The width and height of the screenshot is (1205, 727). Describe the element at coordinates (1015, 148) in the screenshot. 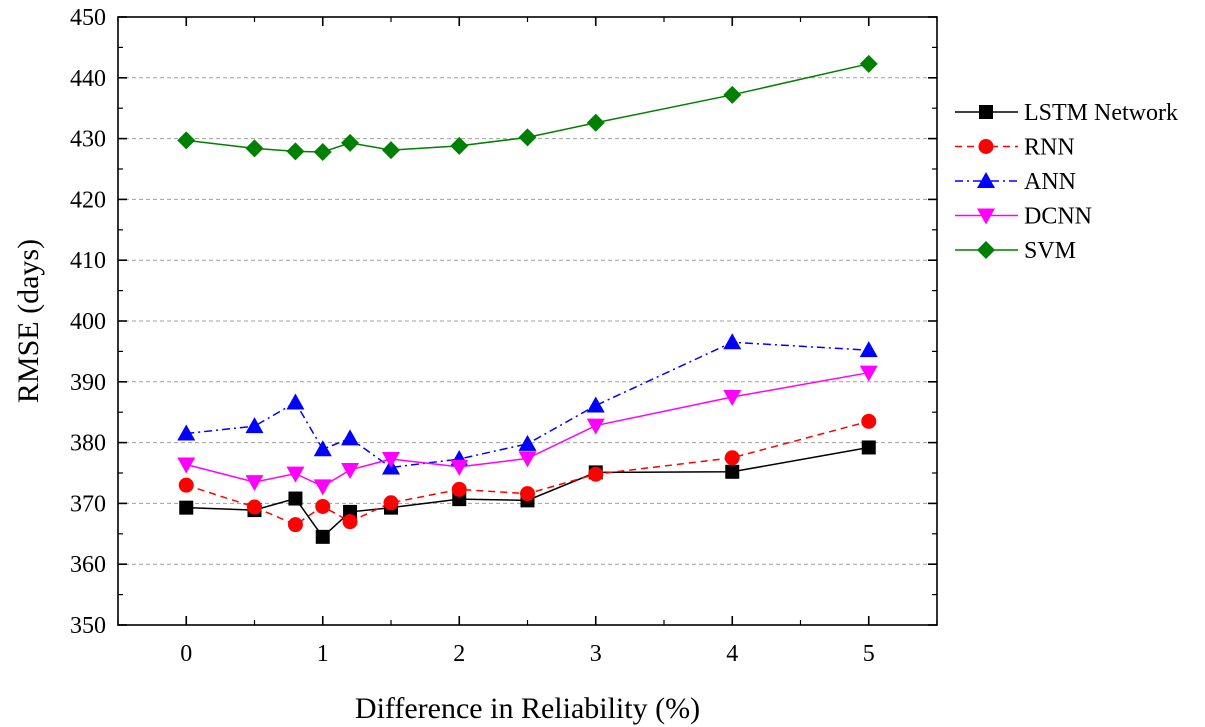

I see `legend-item-rnn: RNN` at that location.